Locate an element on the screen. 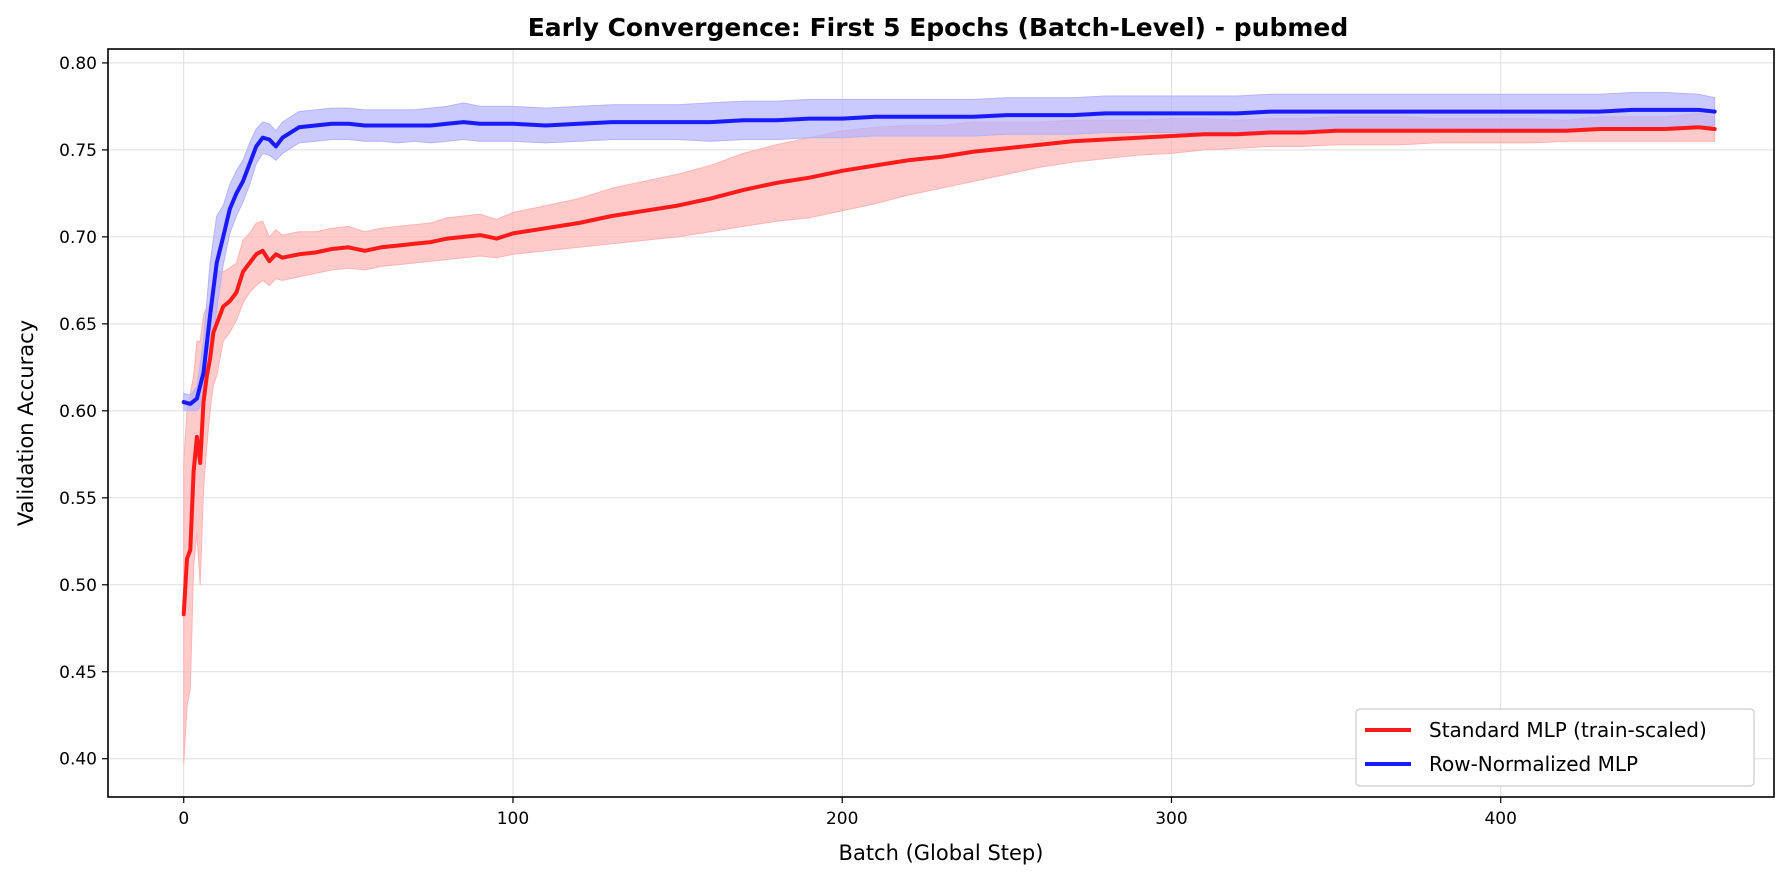  x-tick-label: 200 is located at coordinates (842, 819).